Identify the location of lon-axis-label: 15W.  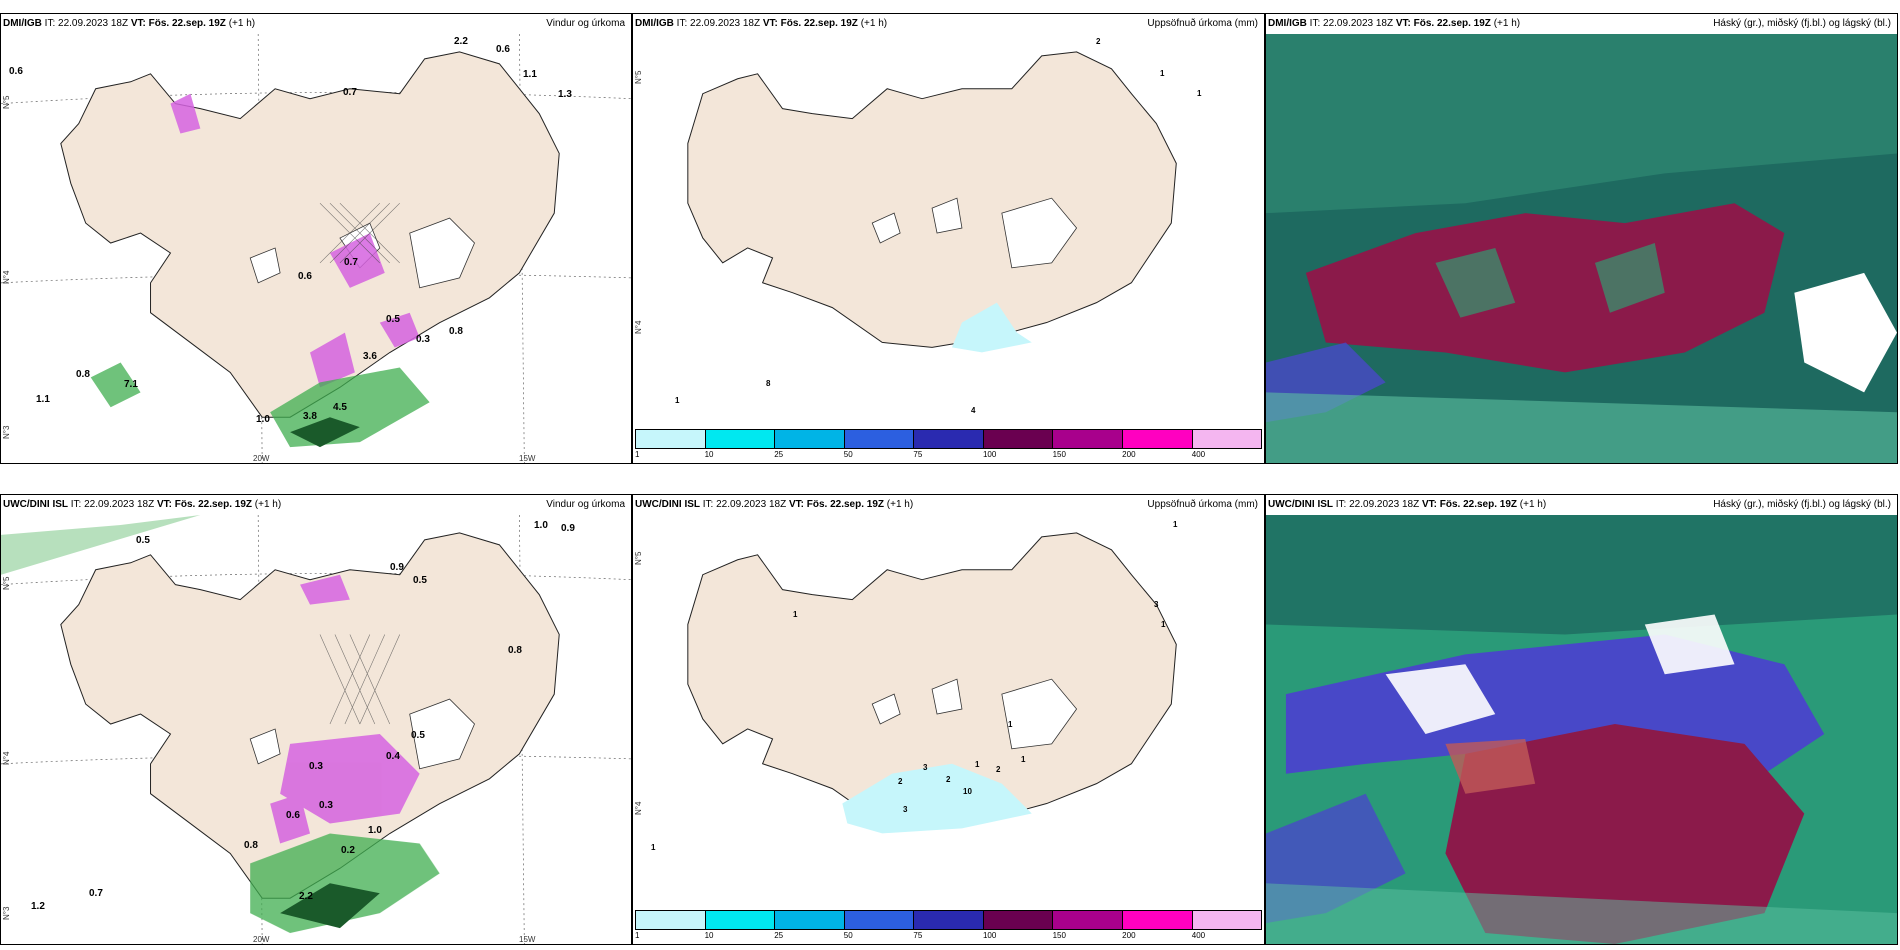
(527, 458).